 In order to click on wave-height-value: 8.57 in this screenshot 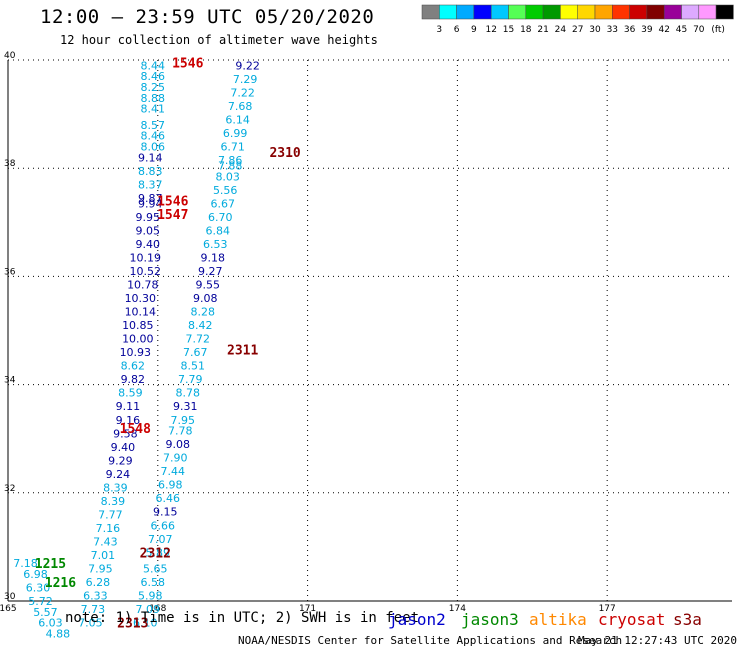, I will do `click(153, 125)`.